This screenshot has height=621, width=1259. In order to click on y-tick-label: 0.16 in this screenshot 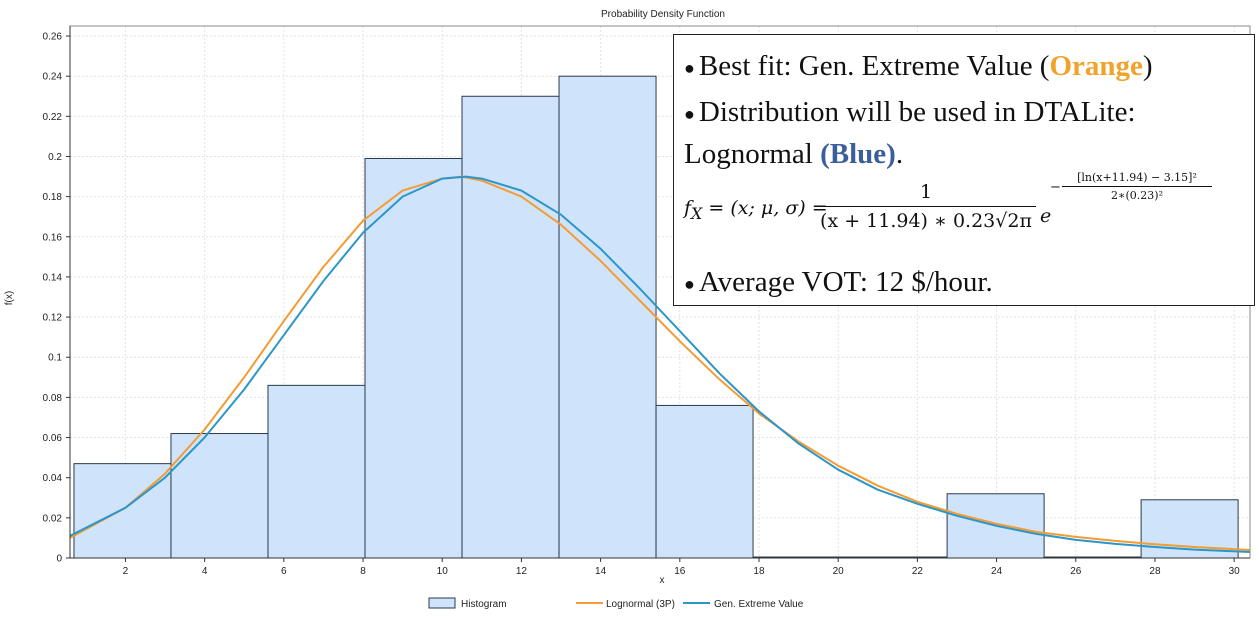, I will do `click(53, 237)`.